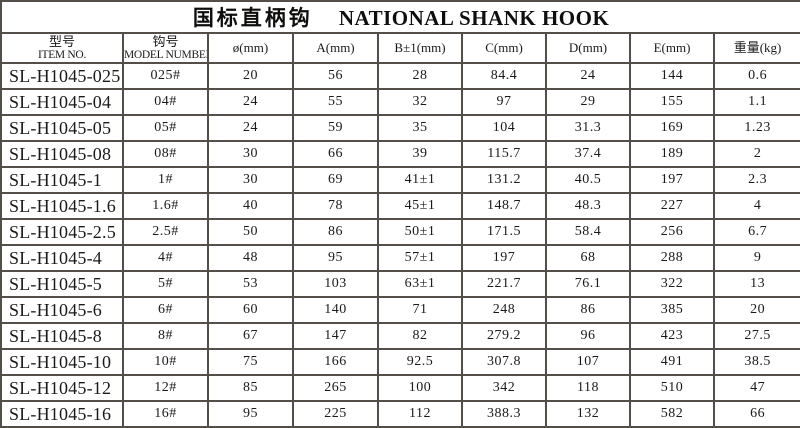 The width and height of the screenshot is (800, 428). I want to click on c-cell: 131.2, so click(504, 180).